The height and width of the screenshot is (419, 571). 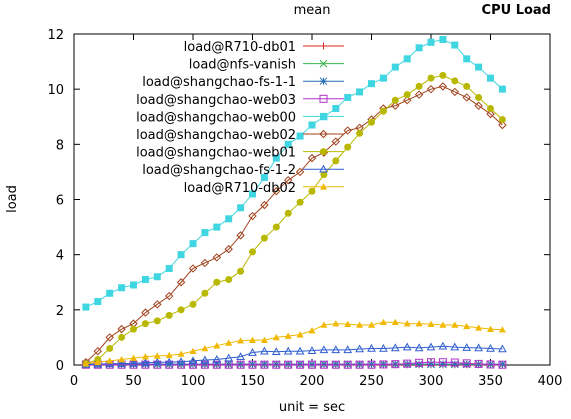 What do you see at coordinates (219, 170) in the screenshot?
I see `legend-label: load@shangchao-fs-1-2` at bounding box center [219, 170].